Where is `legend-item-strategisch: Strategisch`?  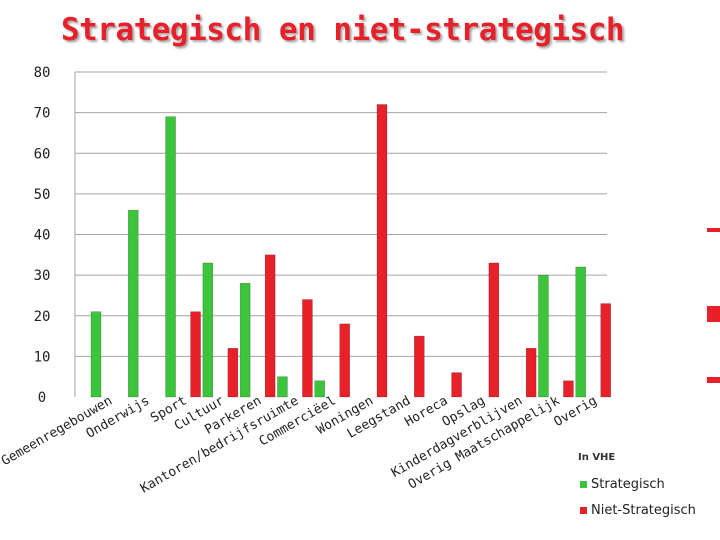 legend-item-strategisch: Strategisch is located at coordinates (622, 484).